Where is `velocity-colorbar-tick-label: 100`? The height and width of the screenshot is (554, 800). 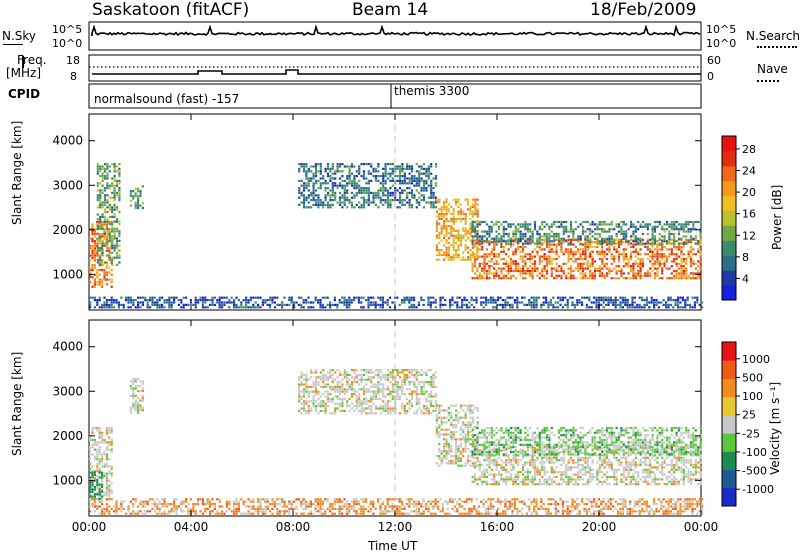
velocity-colorbar-tick-label: 100 is located at coordinates (752, 396).